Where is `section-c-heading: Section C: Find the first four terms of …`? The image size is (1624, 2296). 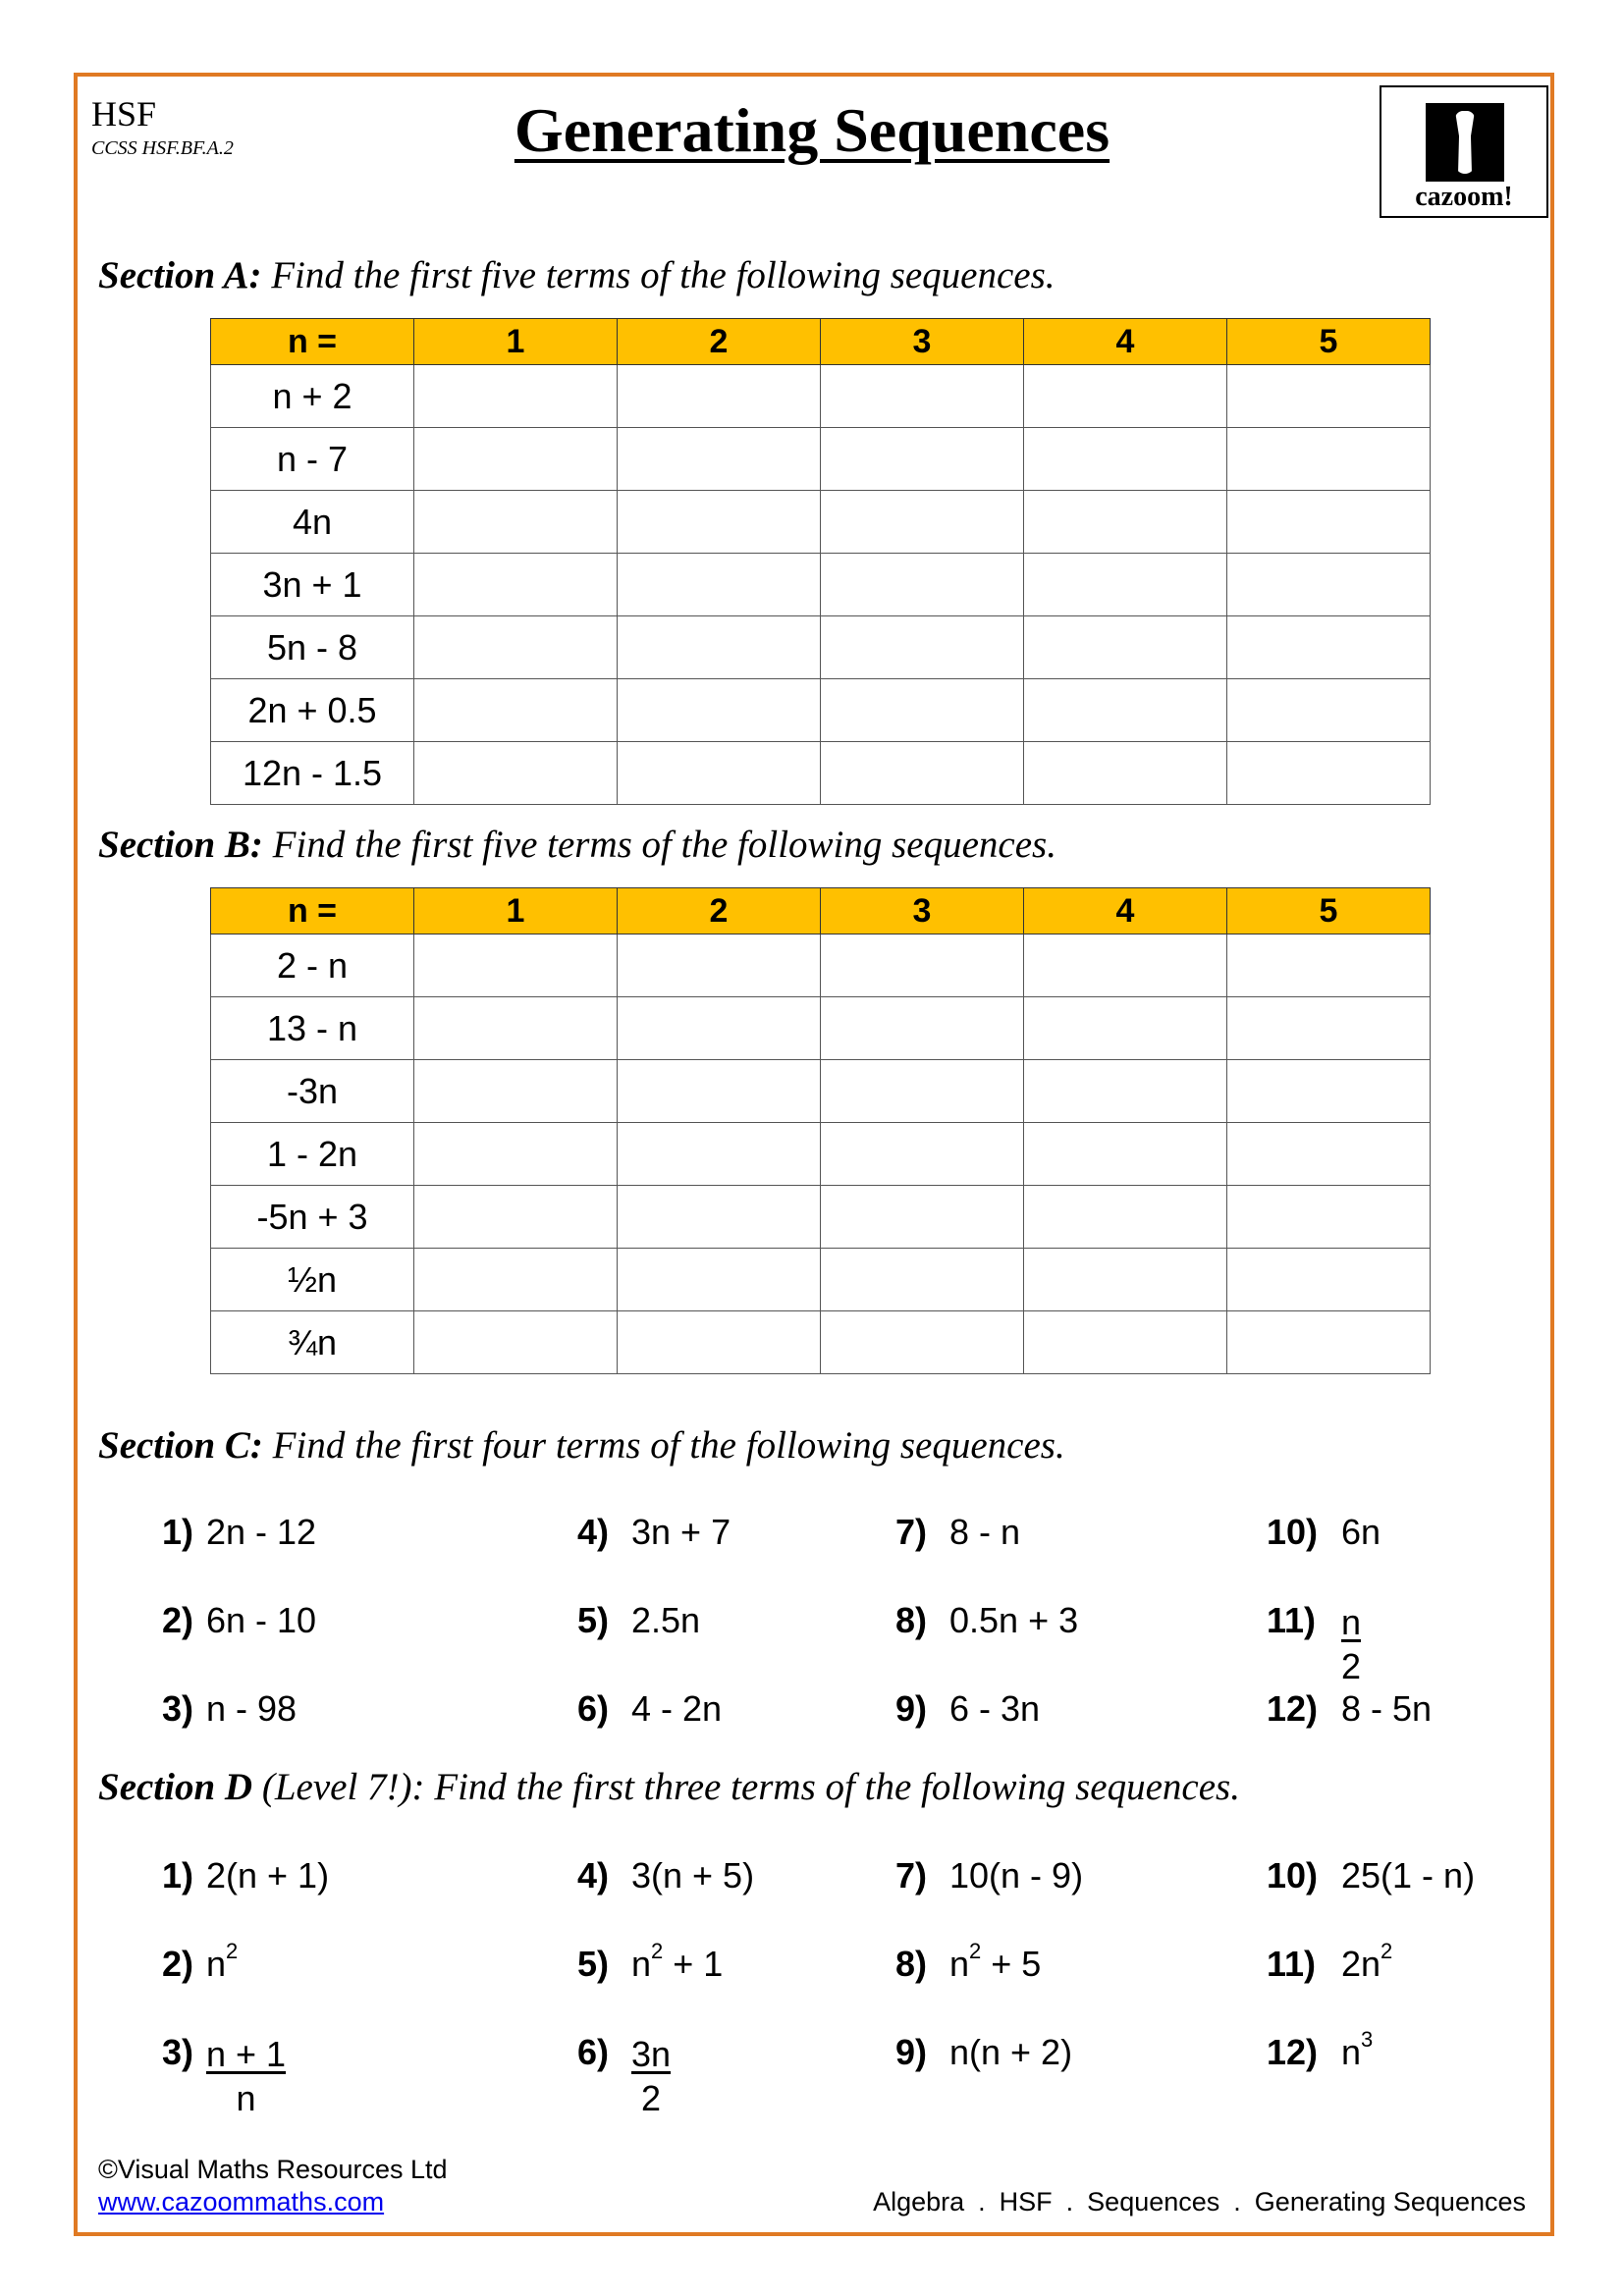 section-c-heading: Section C: Find the first four terms of … is located at coordinates (581, 1445).